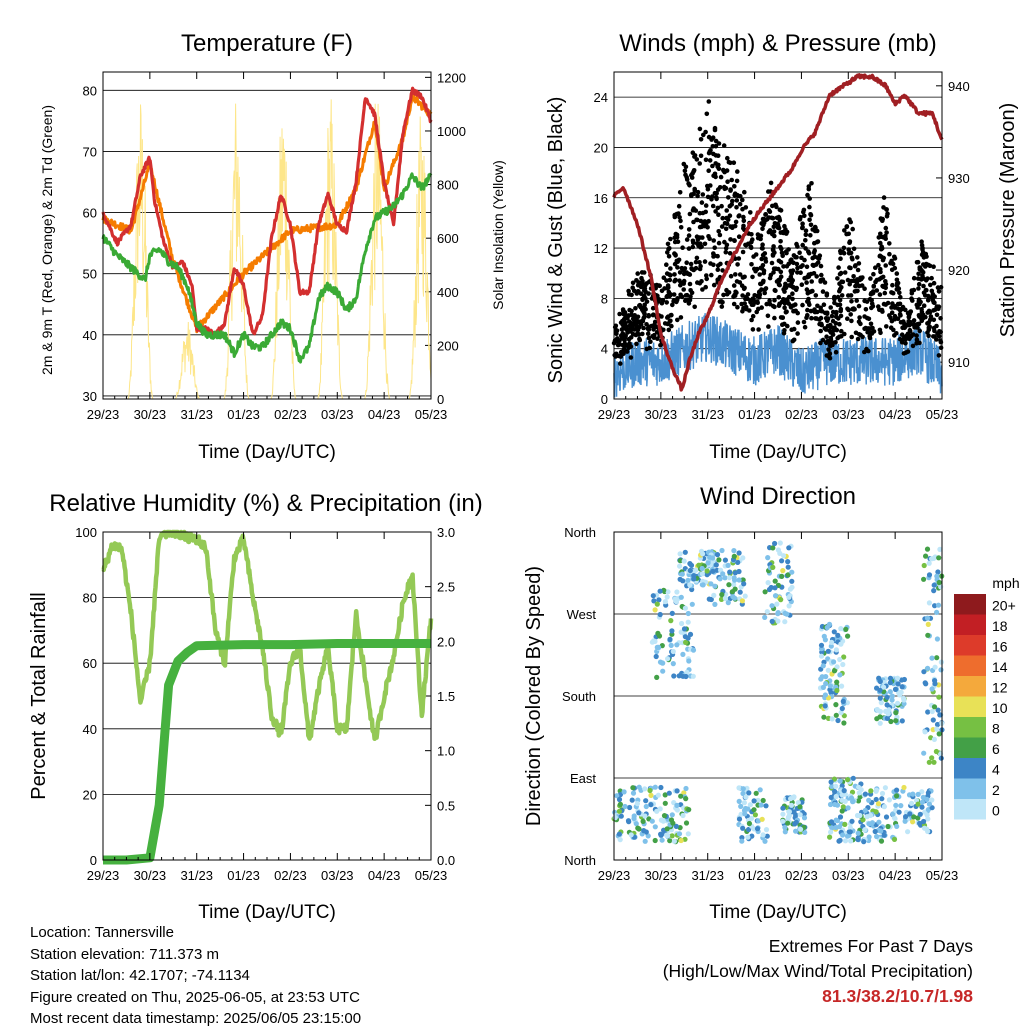 The width and height of the screenshot is (1024, 1030). Describe the element at coordinates (601, 97) in the screenshot. I see `y-tick-label: 24` at that location.